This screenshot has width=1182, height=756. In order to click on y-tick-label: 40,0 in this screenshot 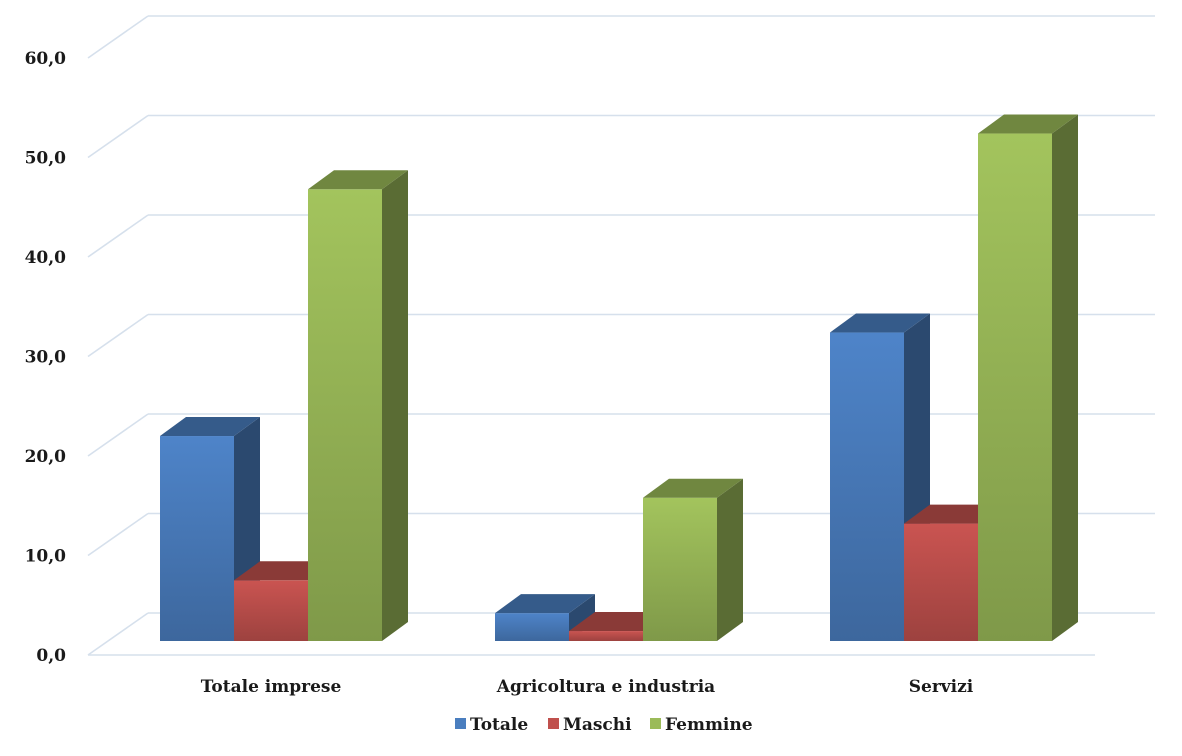, I will do `click(46, 258)`.